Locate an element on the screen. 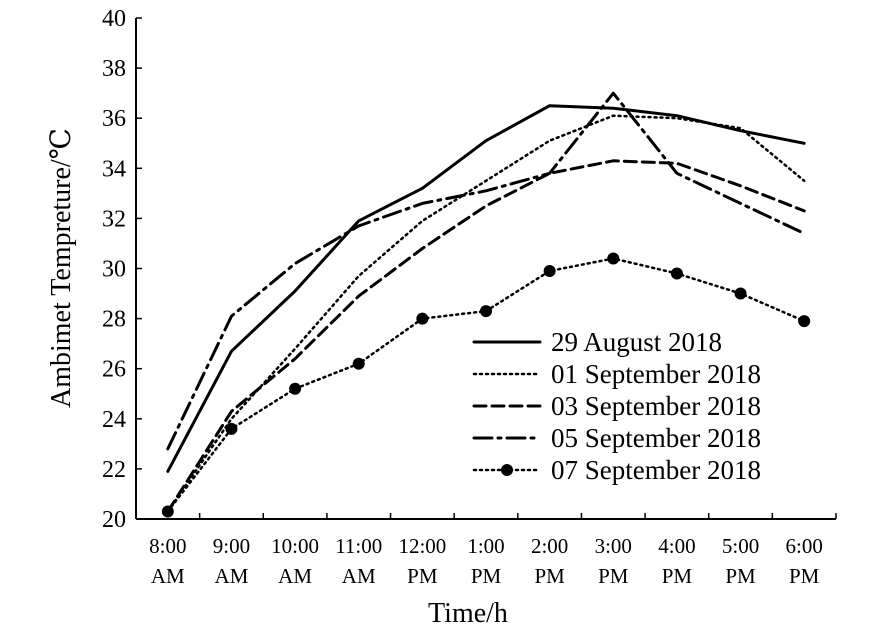  legend-label-5: 07 September 2018 is located at coordinates (656, 470).